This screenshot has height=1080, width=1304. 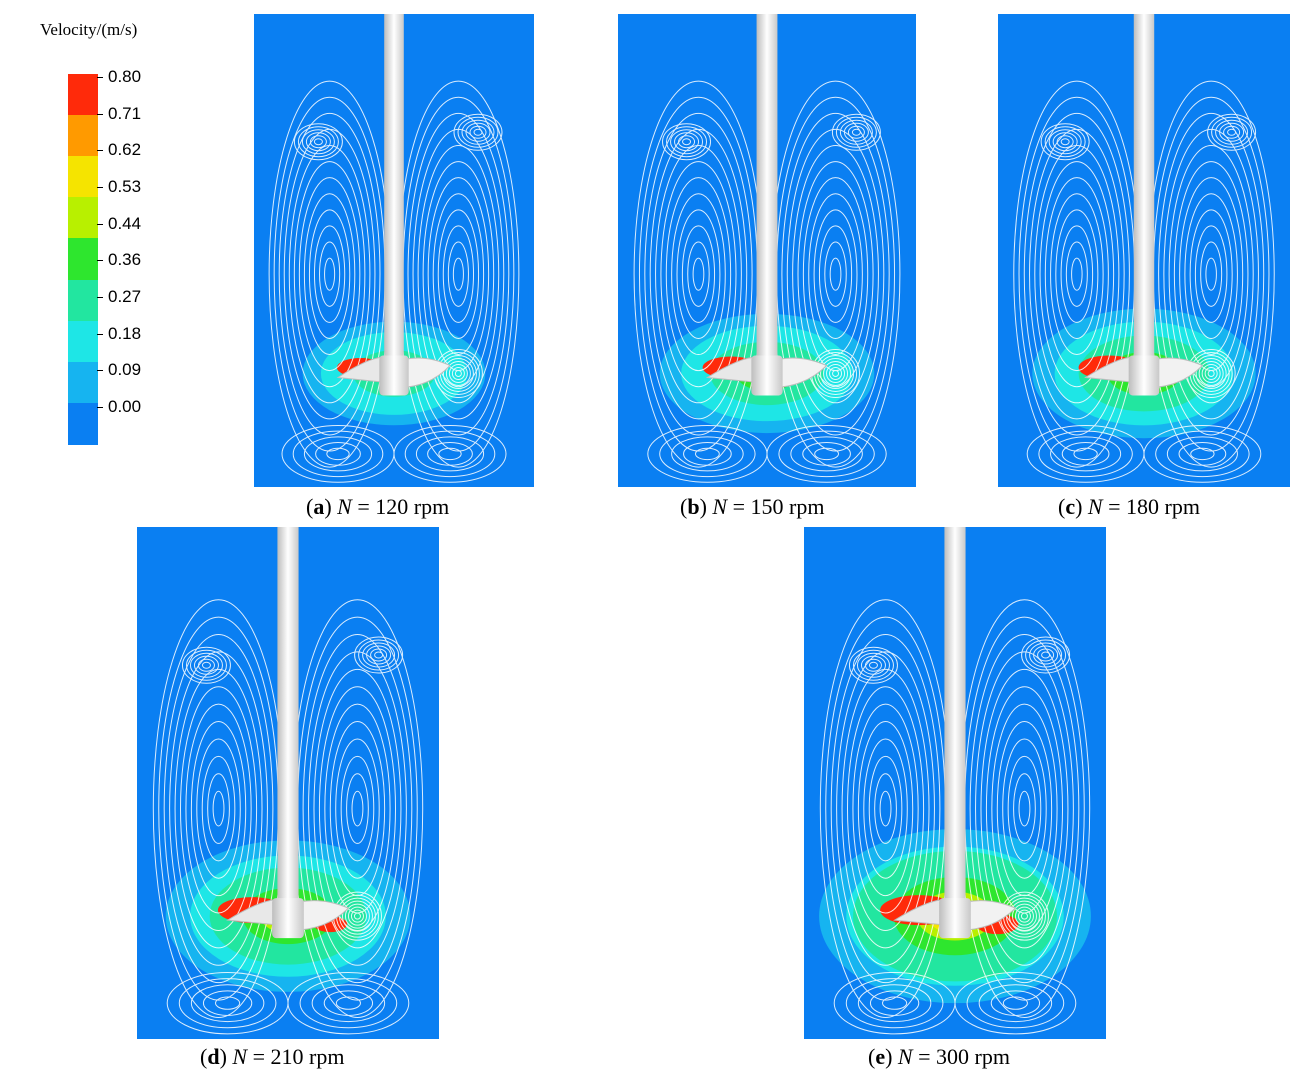 I want to click on legend-color-bar, so click(x=83, y=259).